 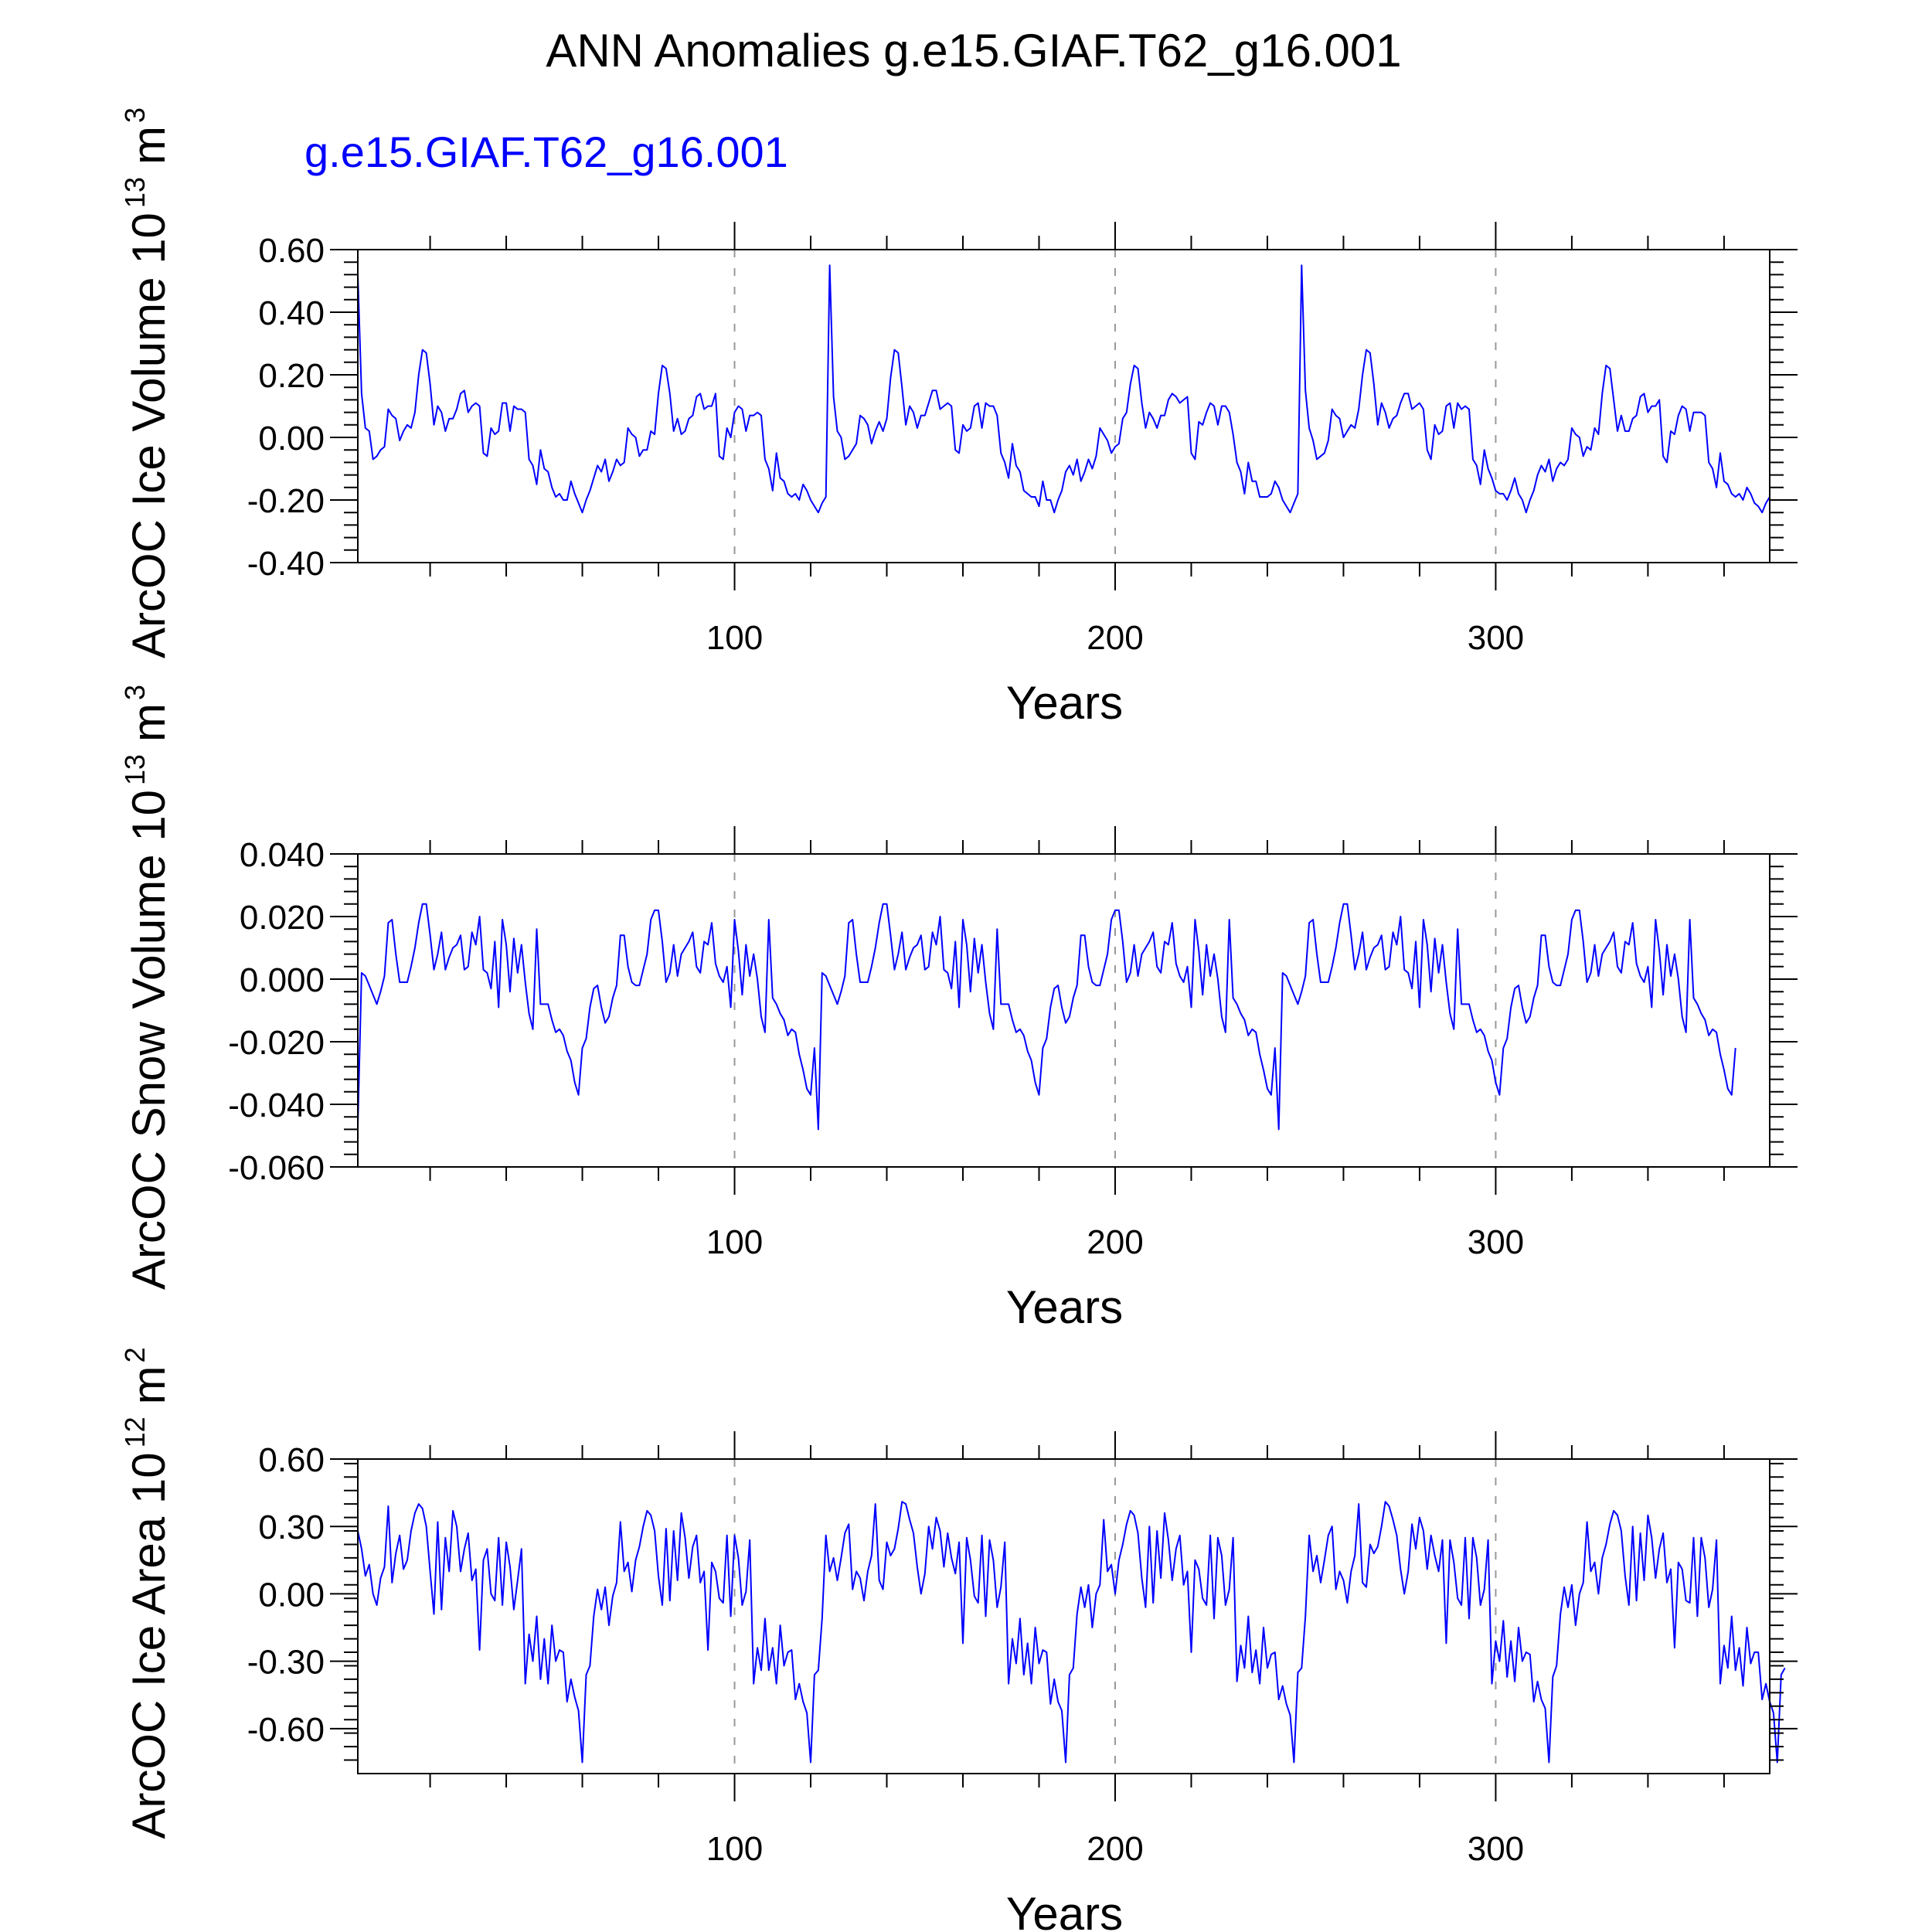 I want to click on y-tick-label: 0.20, so click(x=291, y=376).